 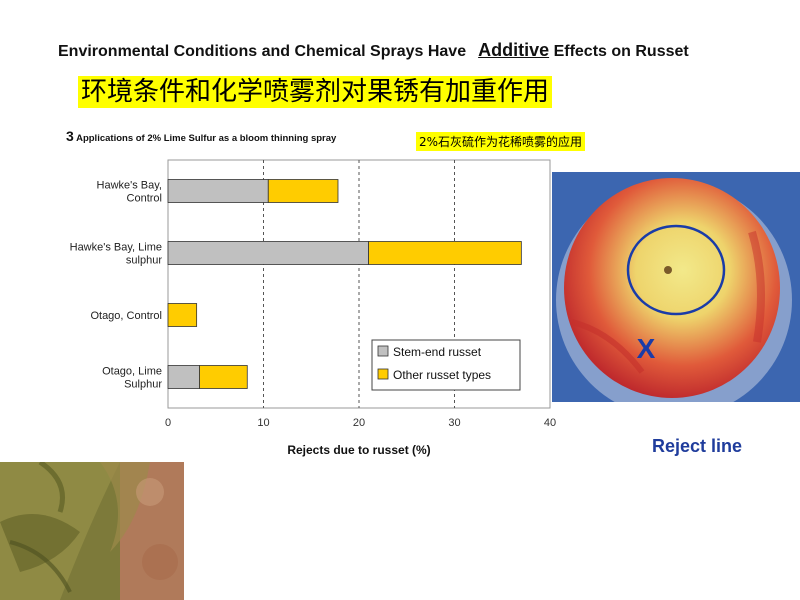 What do you see at coordinates (218, 191) in the screenshot?
I see `bar-hawke-s-bay-control-stem-end-russet` at bounding box center [218, 191].